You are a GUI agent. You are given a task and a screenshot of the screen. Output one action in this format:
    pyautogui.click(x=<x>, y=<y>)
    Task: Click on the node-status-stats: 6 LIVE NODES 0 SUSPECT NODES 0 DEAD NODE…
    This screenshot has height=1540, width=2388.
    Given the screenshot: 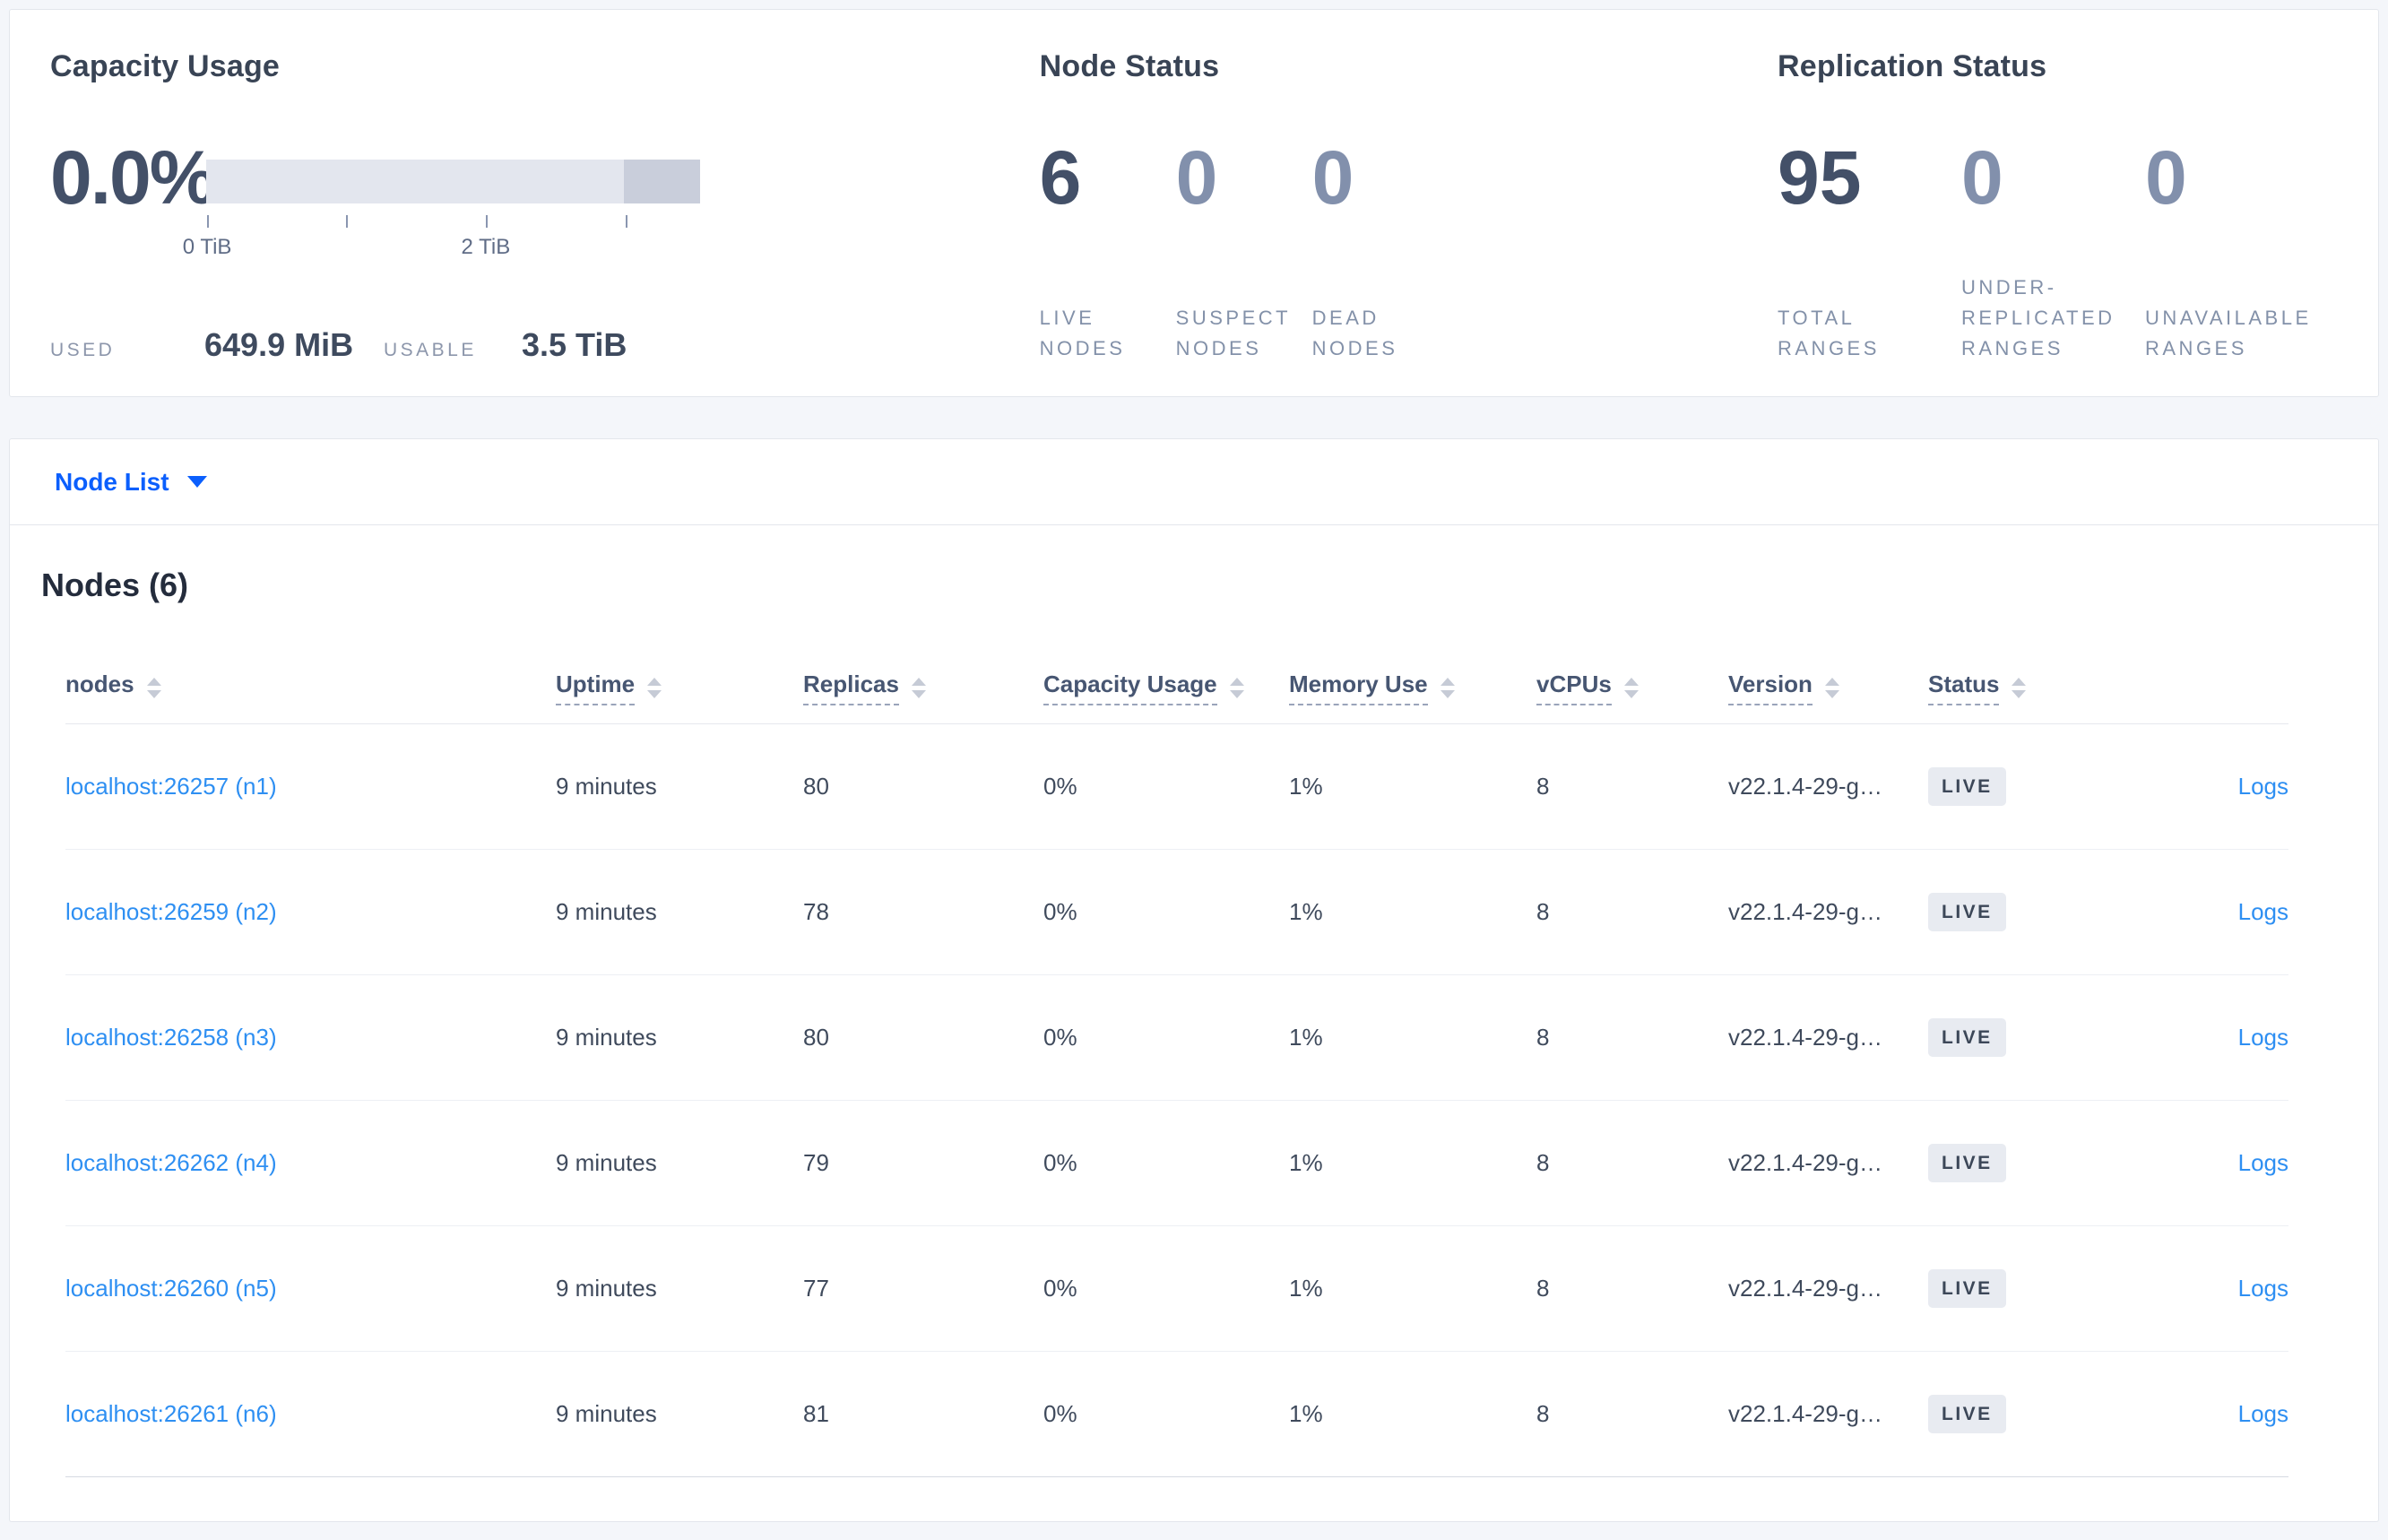 What is the action you would take?
    pyautogui.click(x=1409, y=252)
    